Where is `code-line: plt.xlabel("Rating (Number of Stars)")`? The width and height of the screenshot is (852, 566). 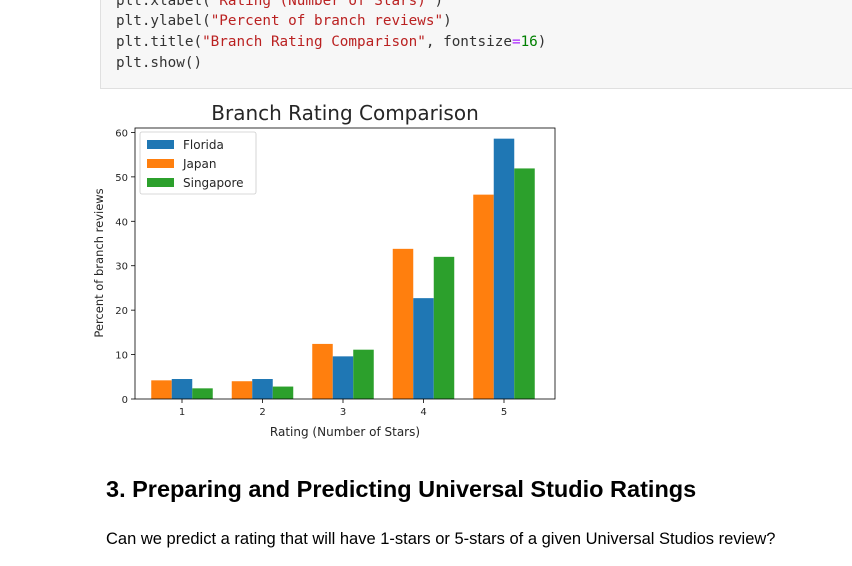
code-line: plt.xlabel("Rating (Number of Stars)") is located at coordinates (279, 5).